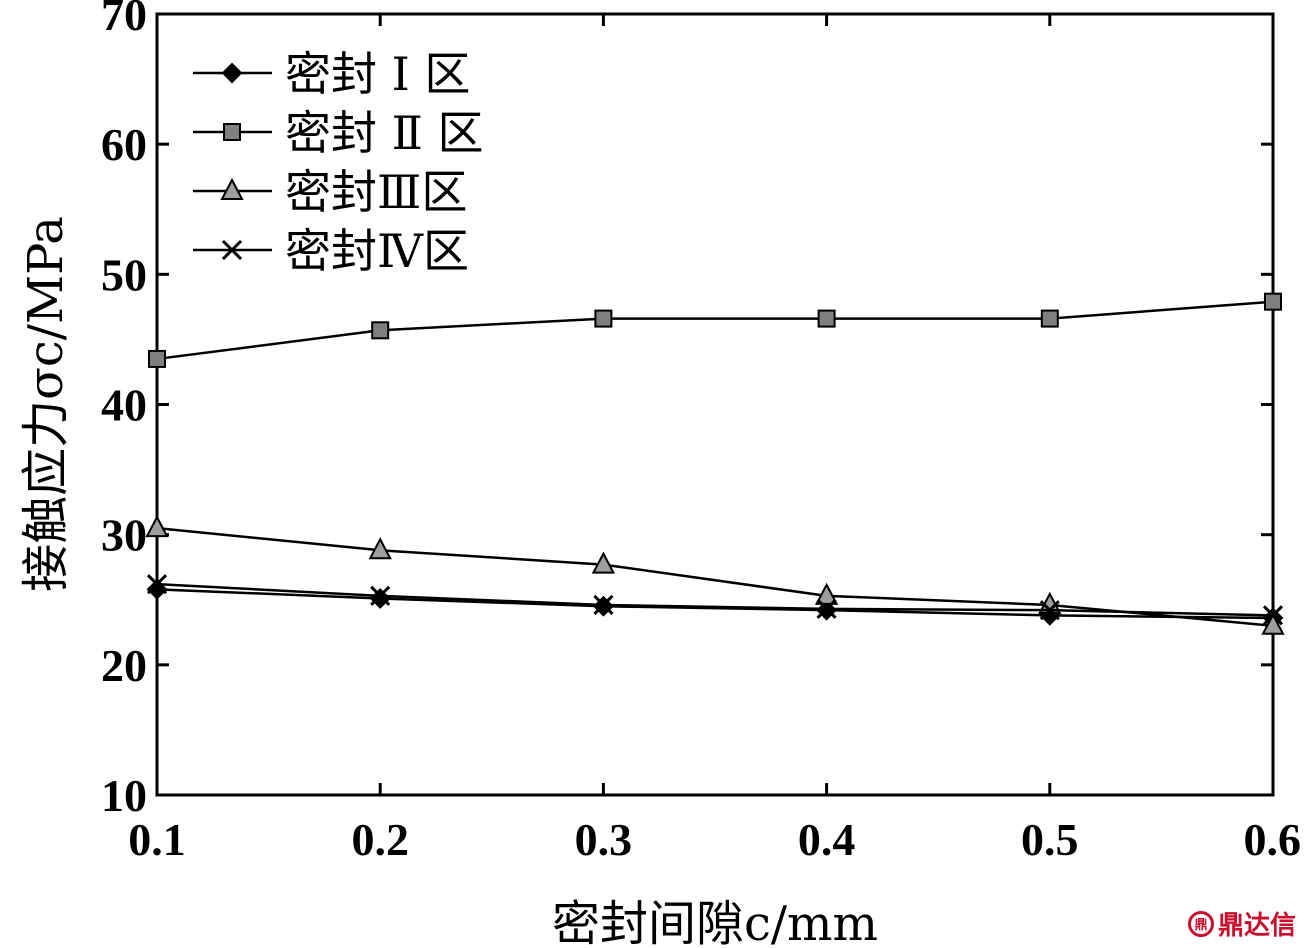 This screenshot has height=948, width=1306. Describe the element at coordinates (124, 274) in the screenshot. I see `y-tick-label: 50` at that location.